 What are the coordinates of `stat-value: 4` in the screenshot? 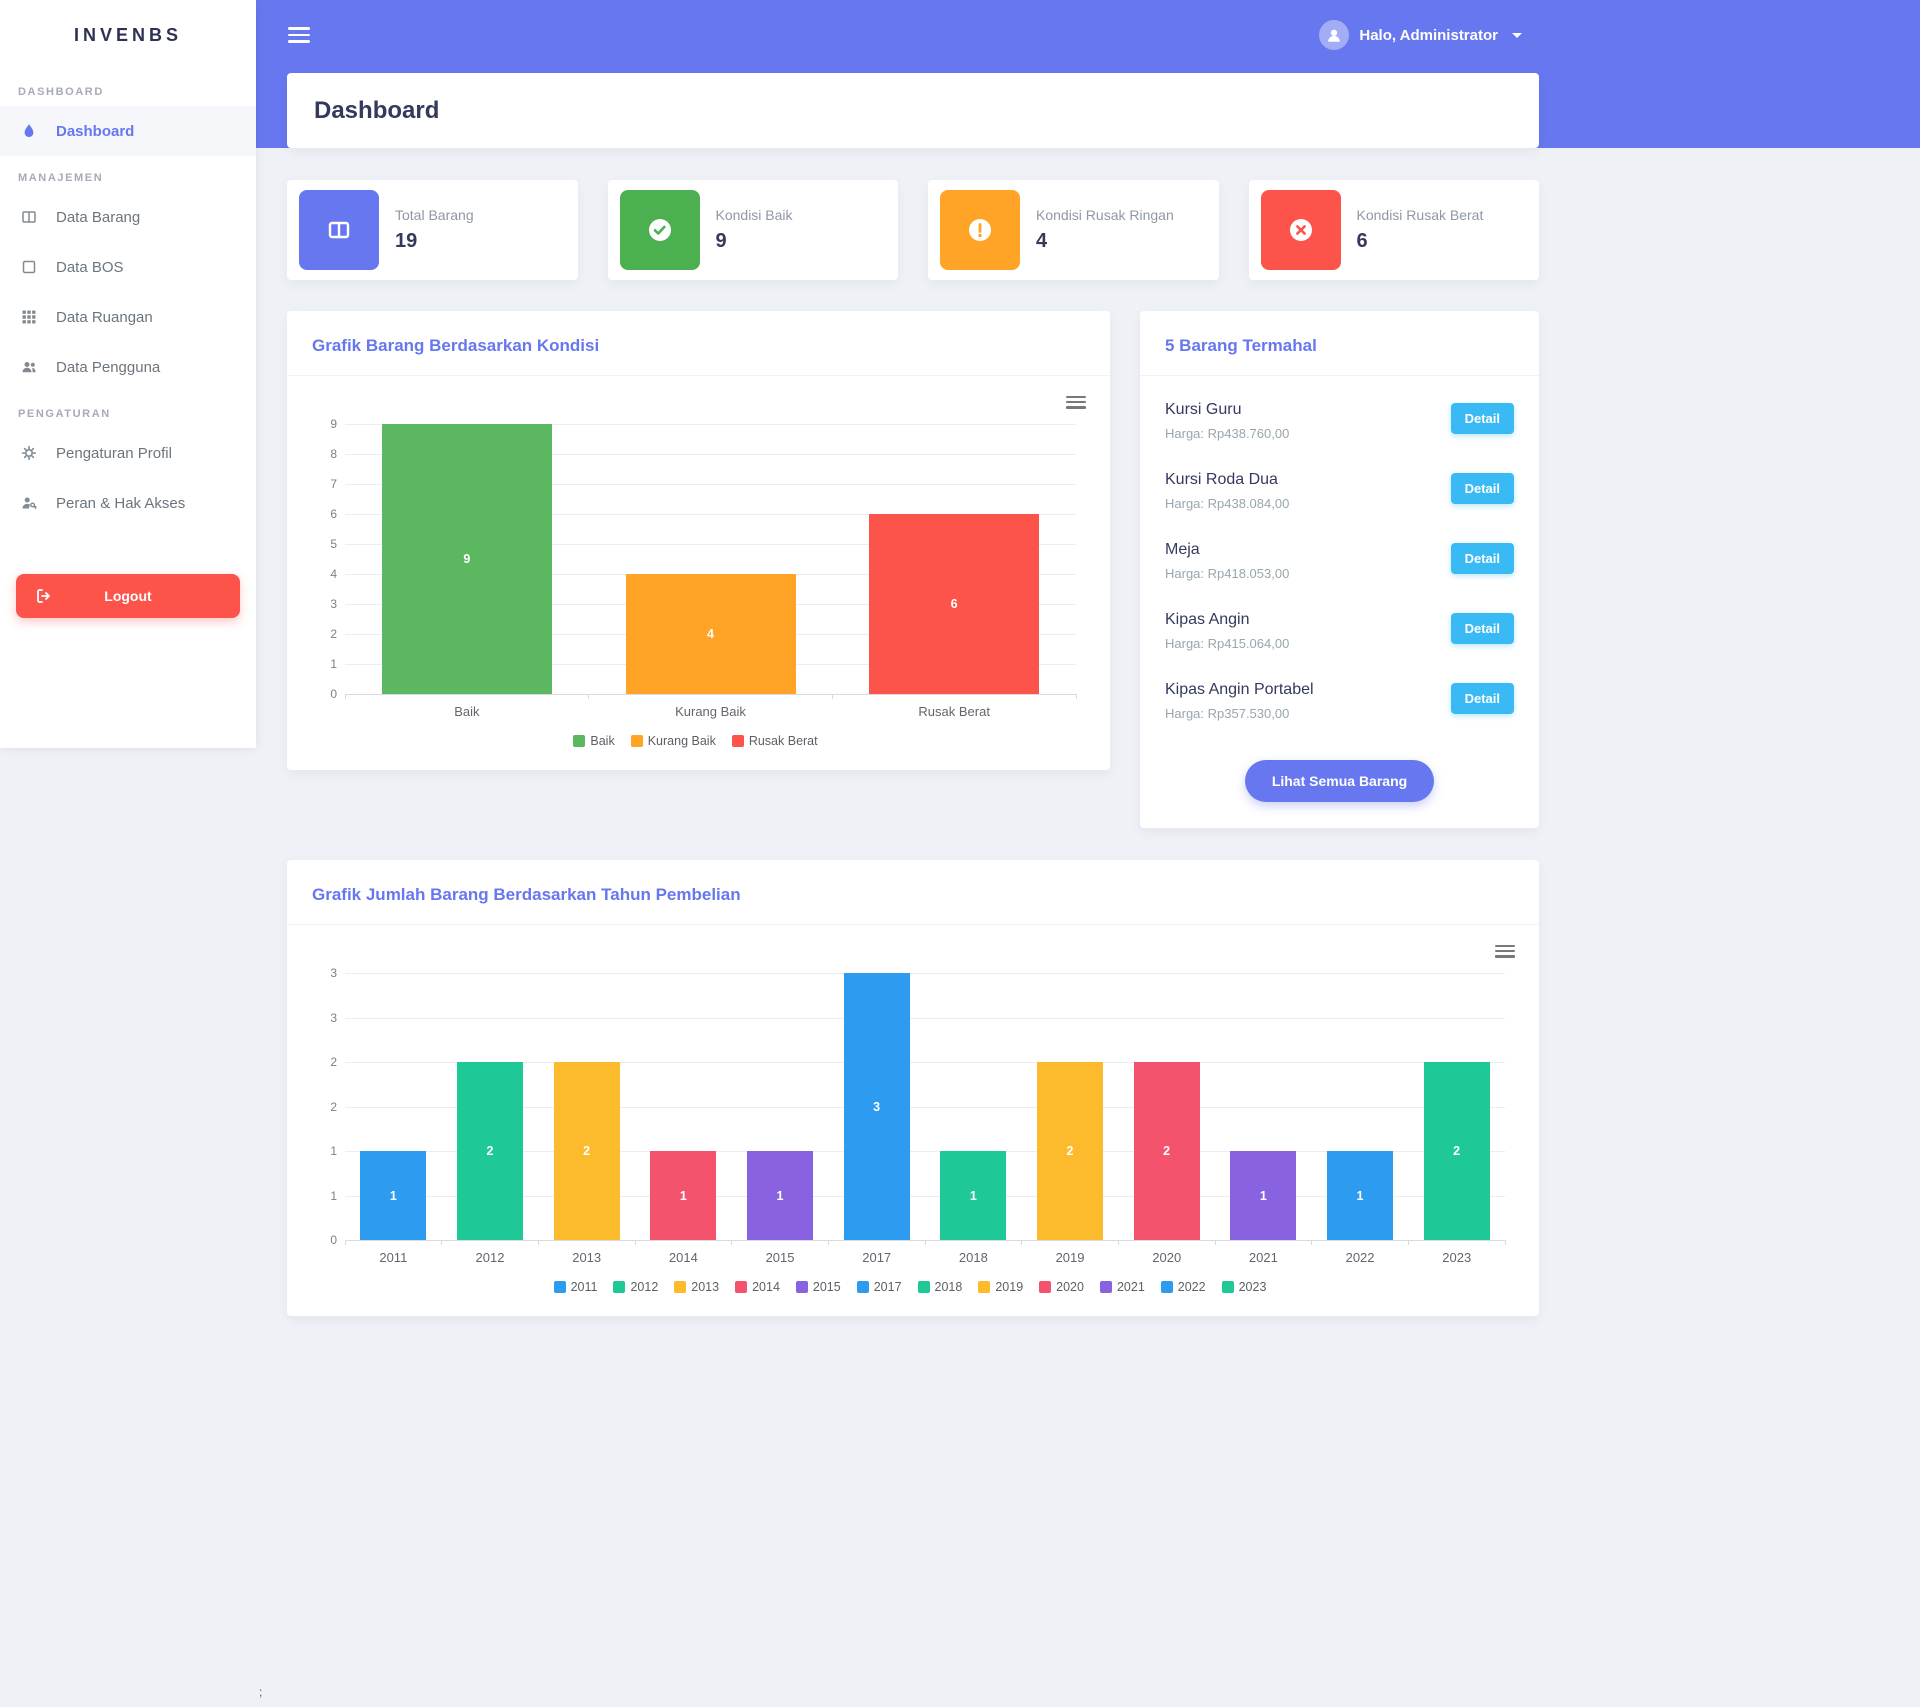 It's located at (1042, 241).